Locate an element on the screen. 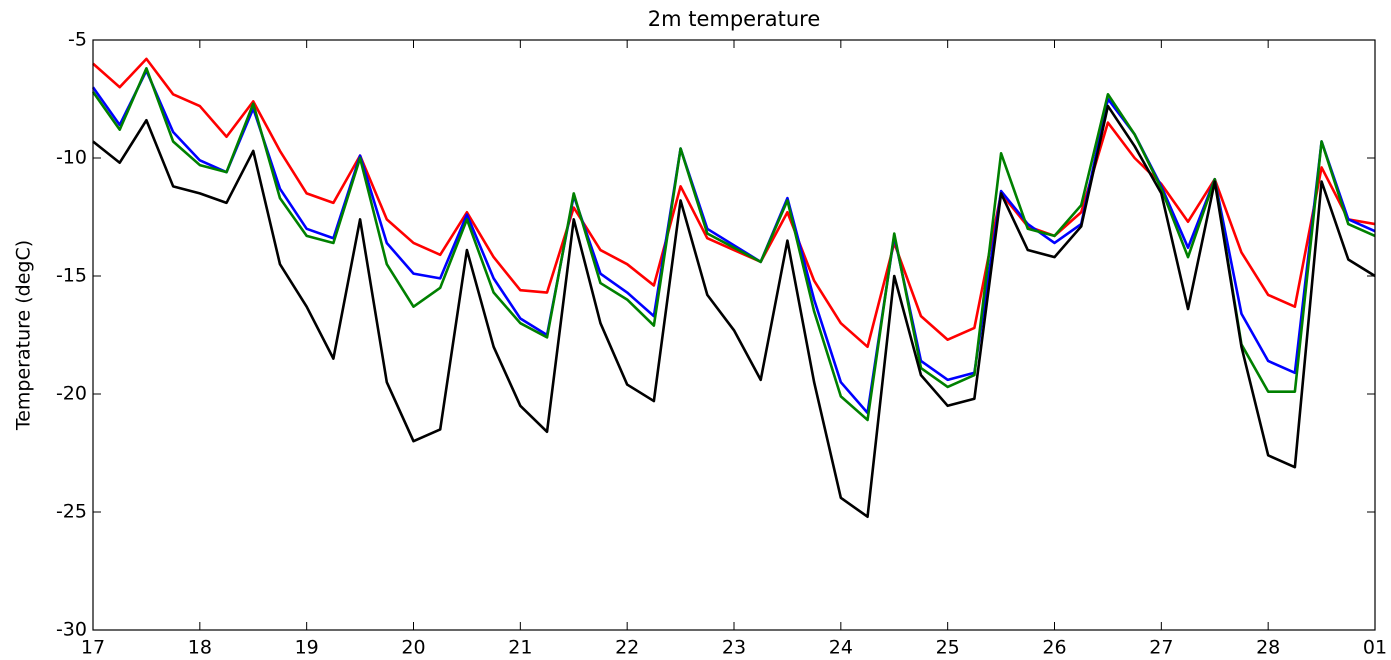 Image resolution: width=1391 pixels, height=660 pixels. x-tick-label: 19 is located at coordinates (307, 648).